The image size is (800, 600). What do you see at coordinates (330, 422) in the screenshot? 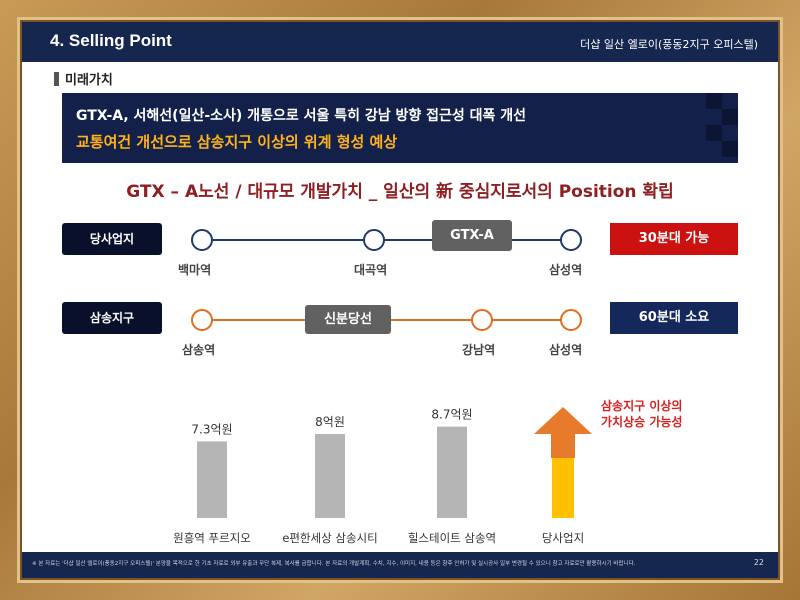
I see `bar-value-label: 8억원` at bounding box center [330, 422].